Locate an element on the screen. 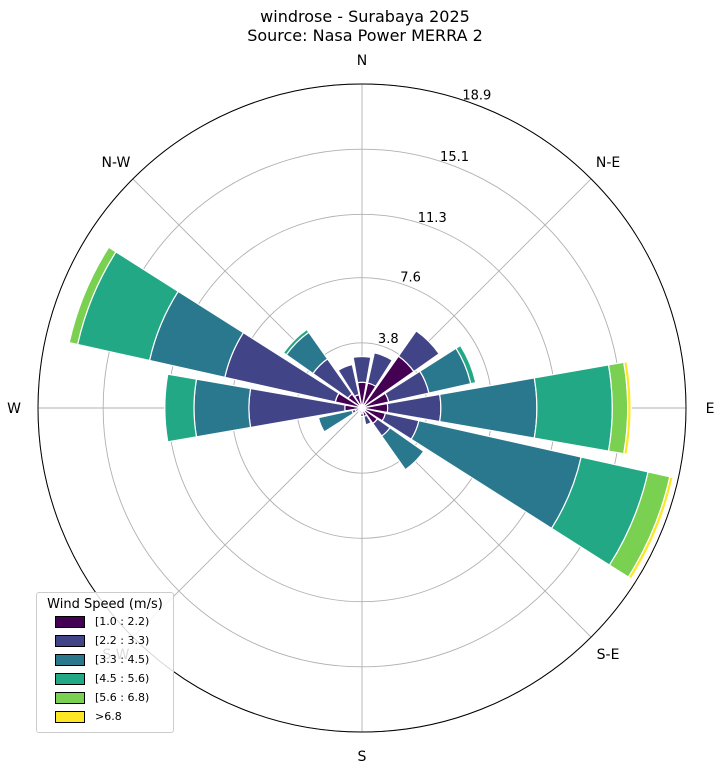  wedge-group-NE is located at coordinates (400, 369).